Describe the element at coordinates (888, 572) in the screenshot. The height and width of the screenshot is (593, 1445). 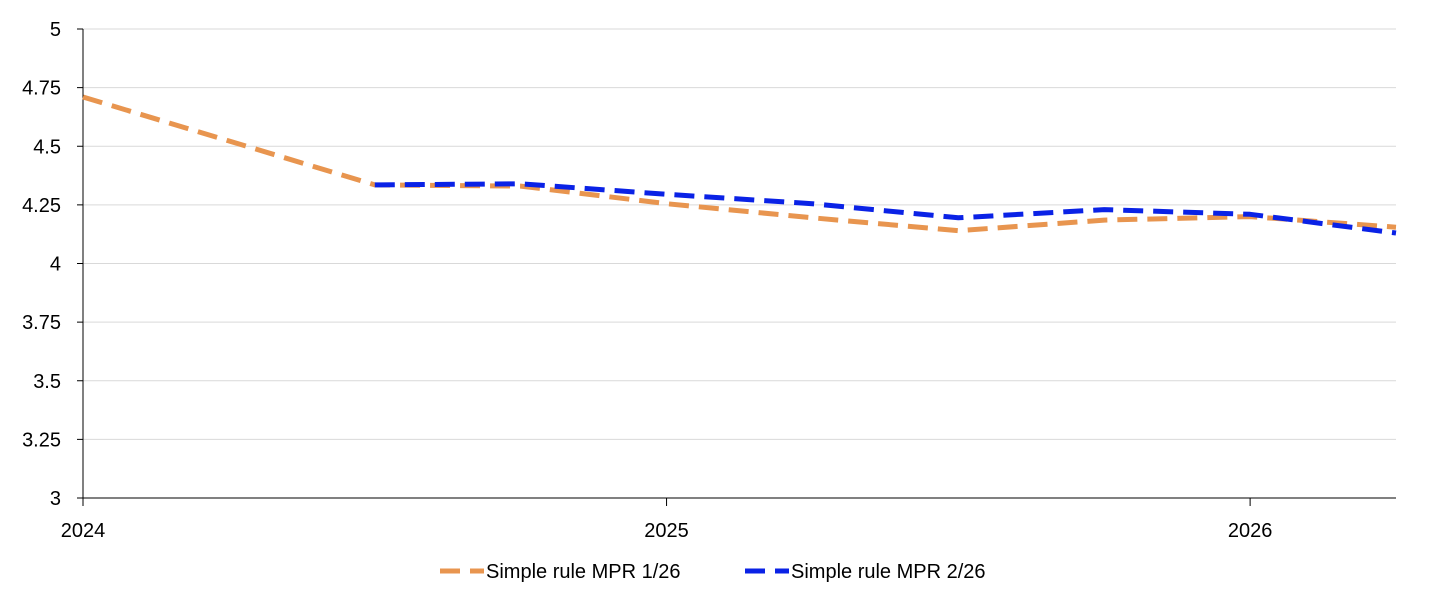
I see `legend-label-2: Simple rule MPR 2/26` at that location.